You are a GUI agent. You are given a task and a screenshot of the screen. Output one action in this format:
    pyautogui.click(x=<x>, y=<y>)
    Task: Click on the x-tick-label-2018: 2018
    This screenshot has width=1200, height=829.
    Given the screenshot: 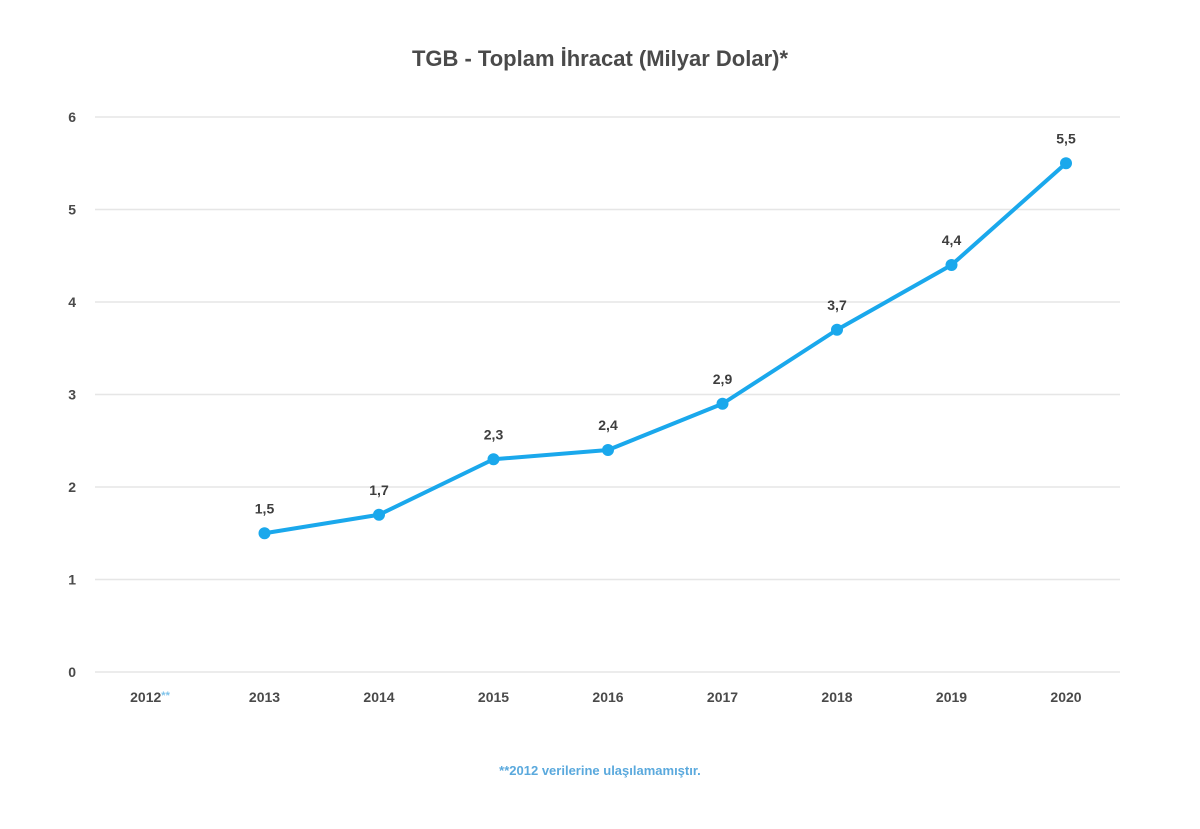 What is the action you would take?
    pyautogui.click(x=836, y=697)
    